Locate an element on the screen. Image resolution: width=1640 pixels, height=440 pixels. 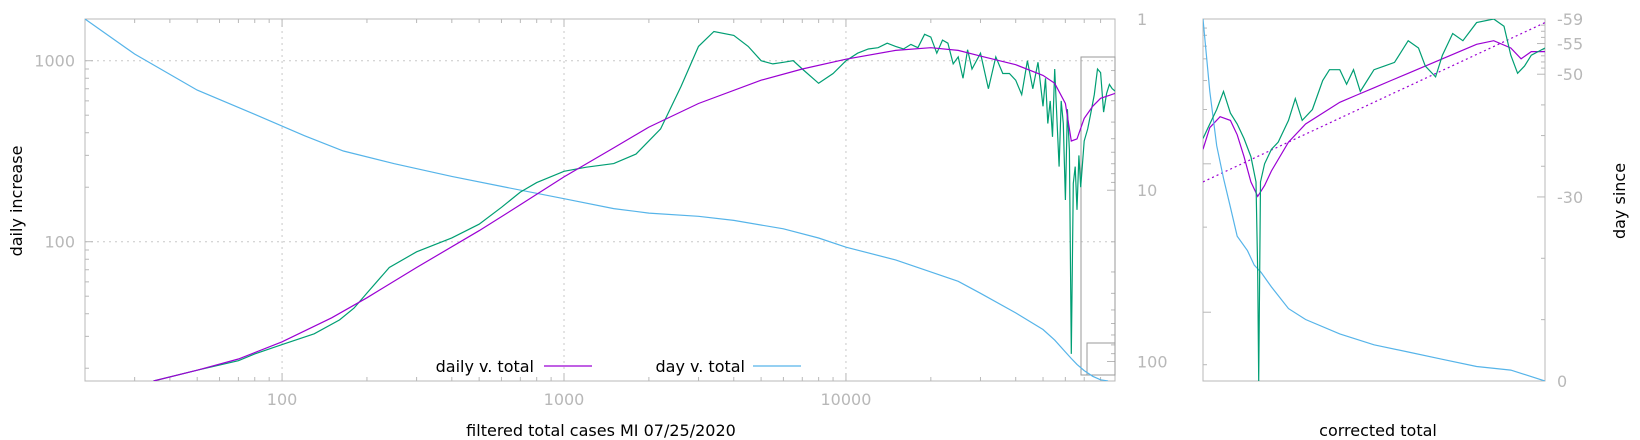
side-y2-tick-label: -59 is located at coordinates (1570, 19).